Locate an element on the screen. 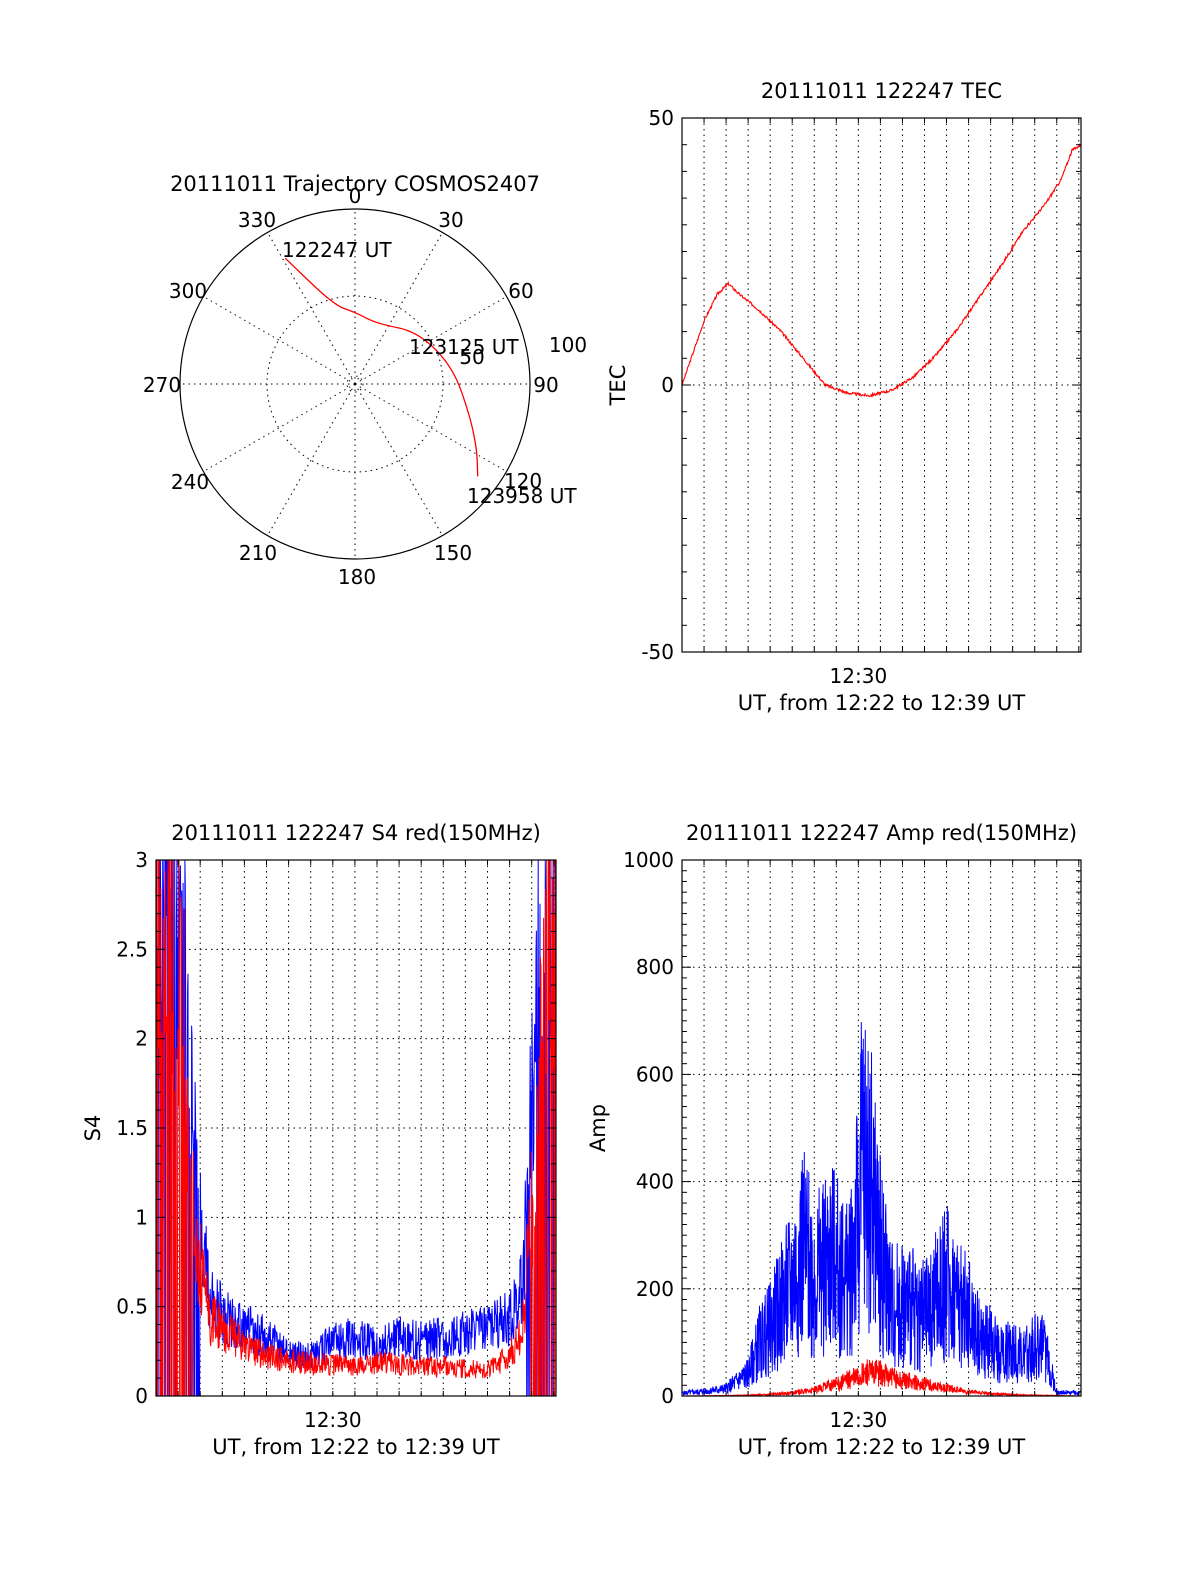 The image size is (1200, 1575). y-tick-label: 3 is located at coordinates (141, 860).